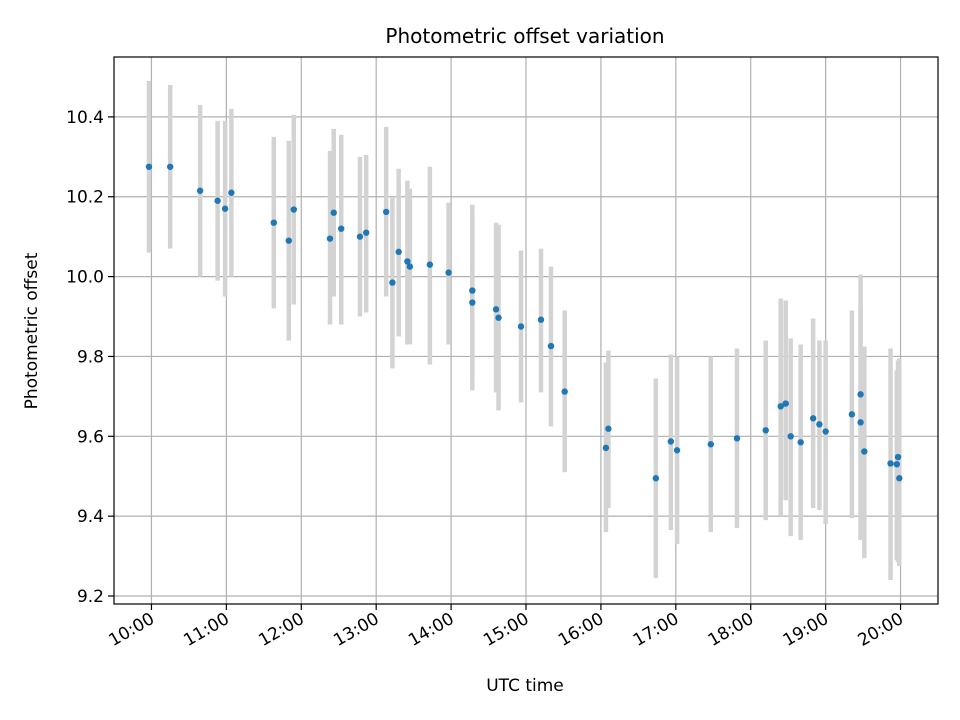  Describe the element at coordinates (206, 630) in the screenshot. I see `x-tick-label: 11:00` at that location.